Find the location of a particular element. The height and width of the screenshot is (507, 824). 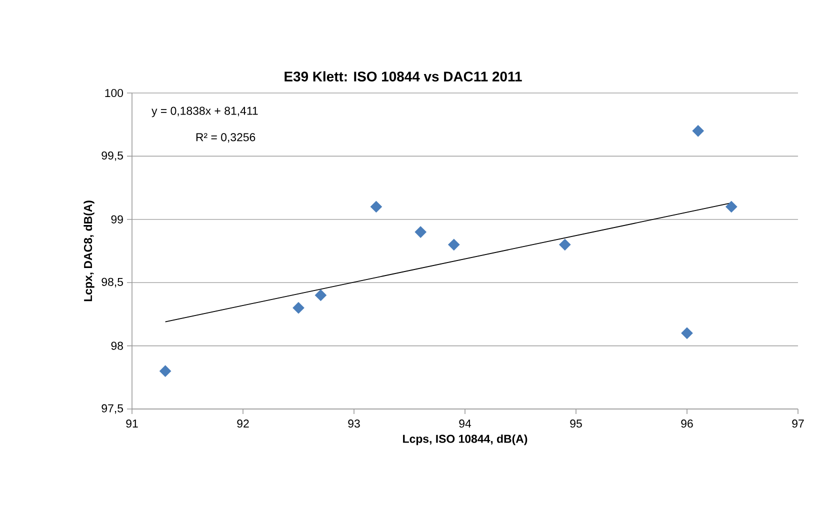

x-tick-label: 93 is located at coordinates (354, 424).